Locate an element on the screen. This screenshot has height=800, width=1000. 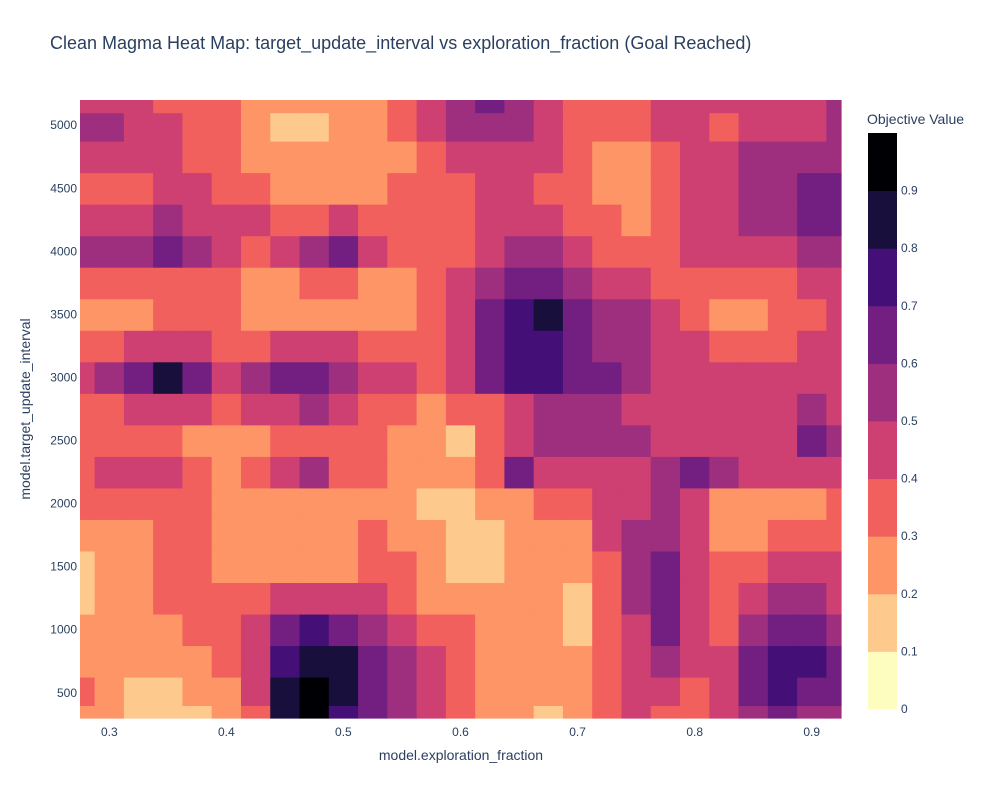
y-tick-label: 500 is located at coordinates (67, 693).